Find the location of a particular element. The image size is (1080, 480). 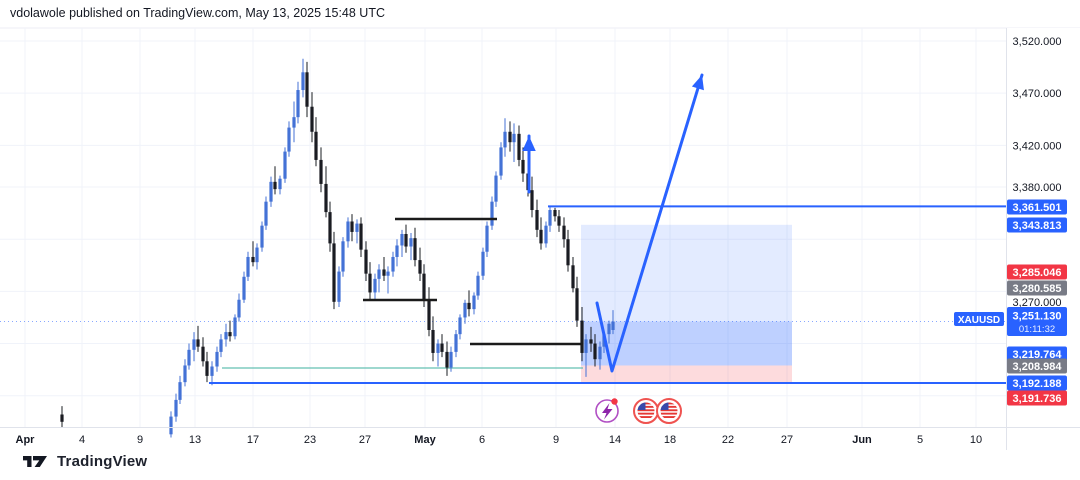

projection-arrow is located at coordinates (649, 223).